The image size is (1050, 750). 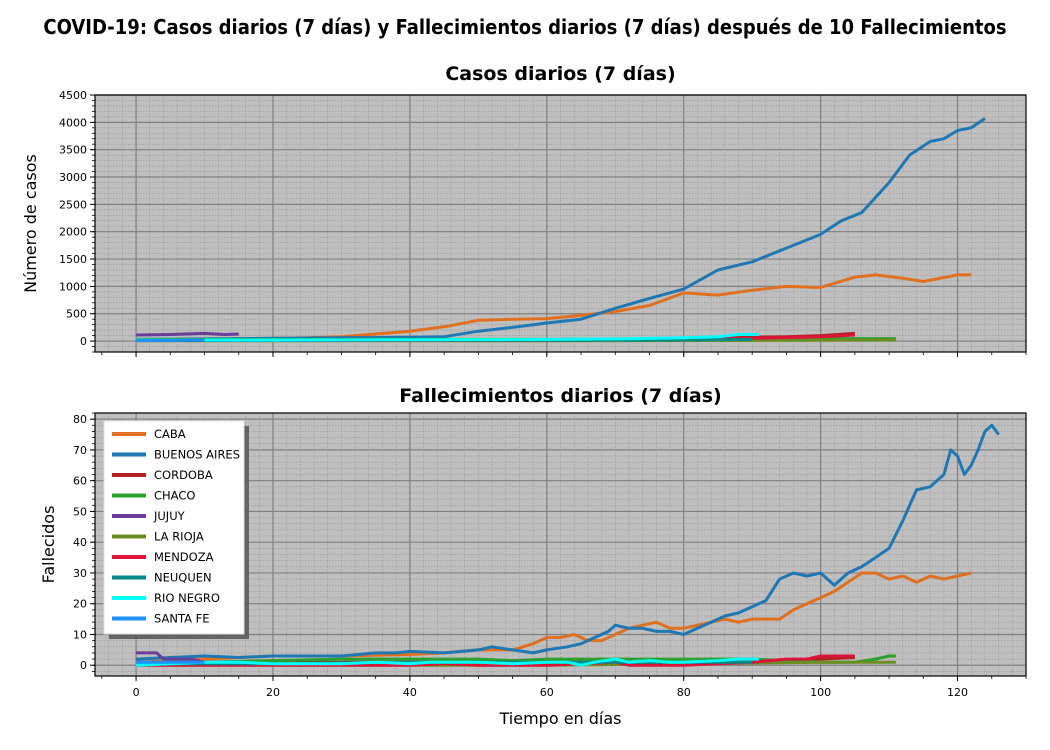 I want to click on subplot-title: Casos diarios (7 días), so click(x=560, y=74).